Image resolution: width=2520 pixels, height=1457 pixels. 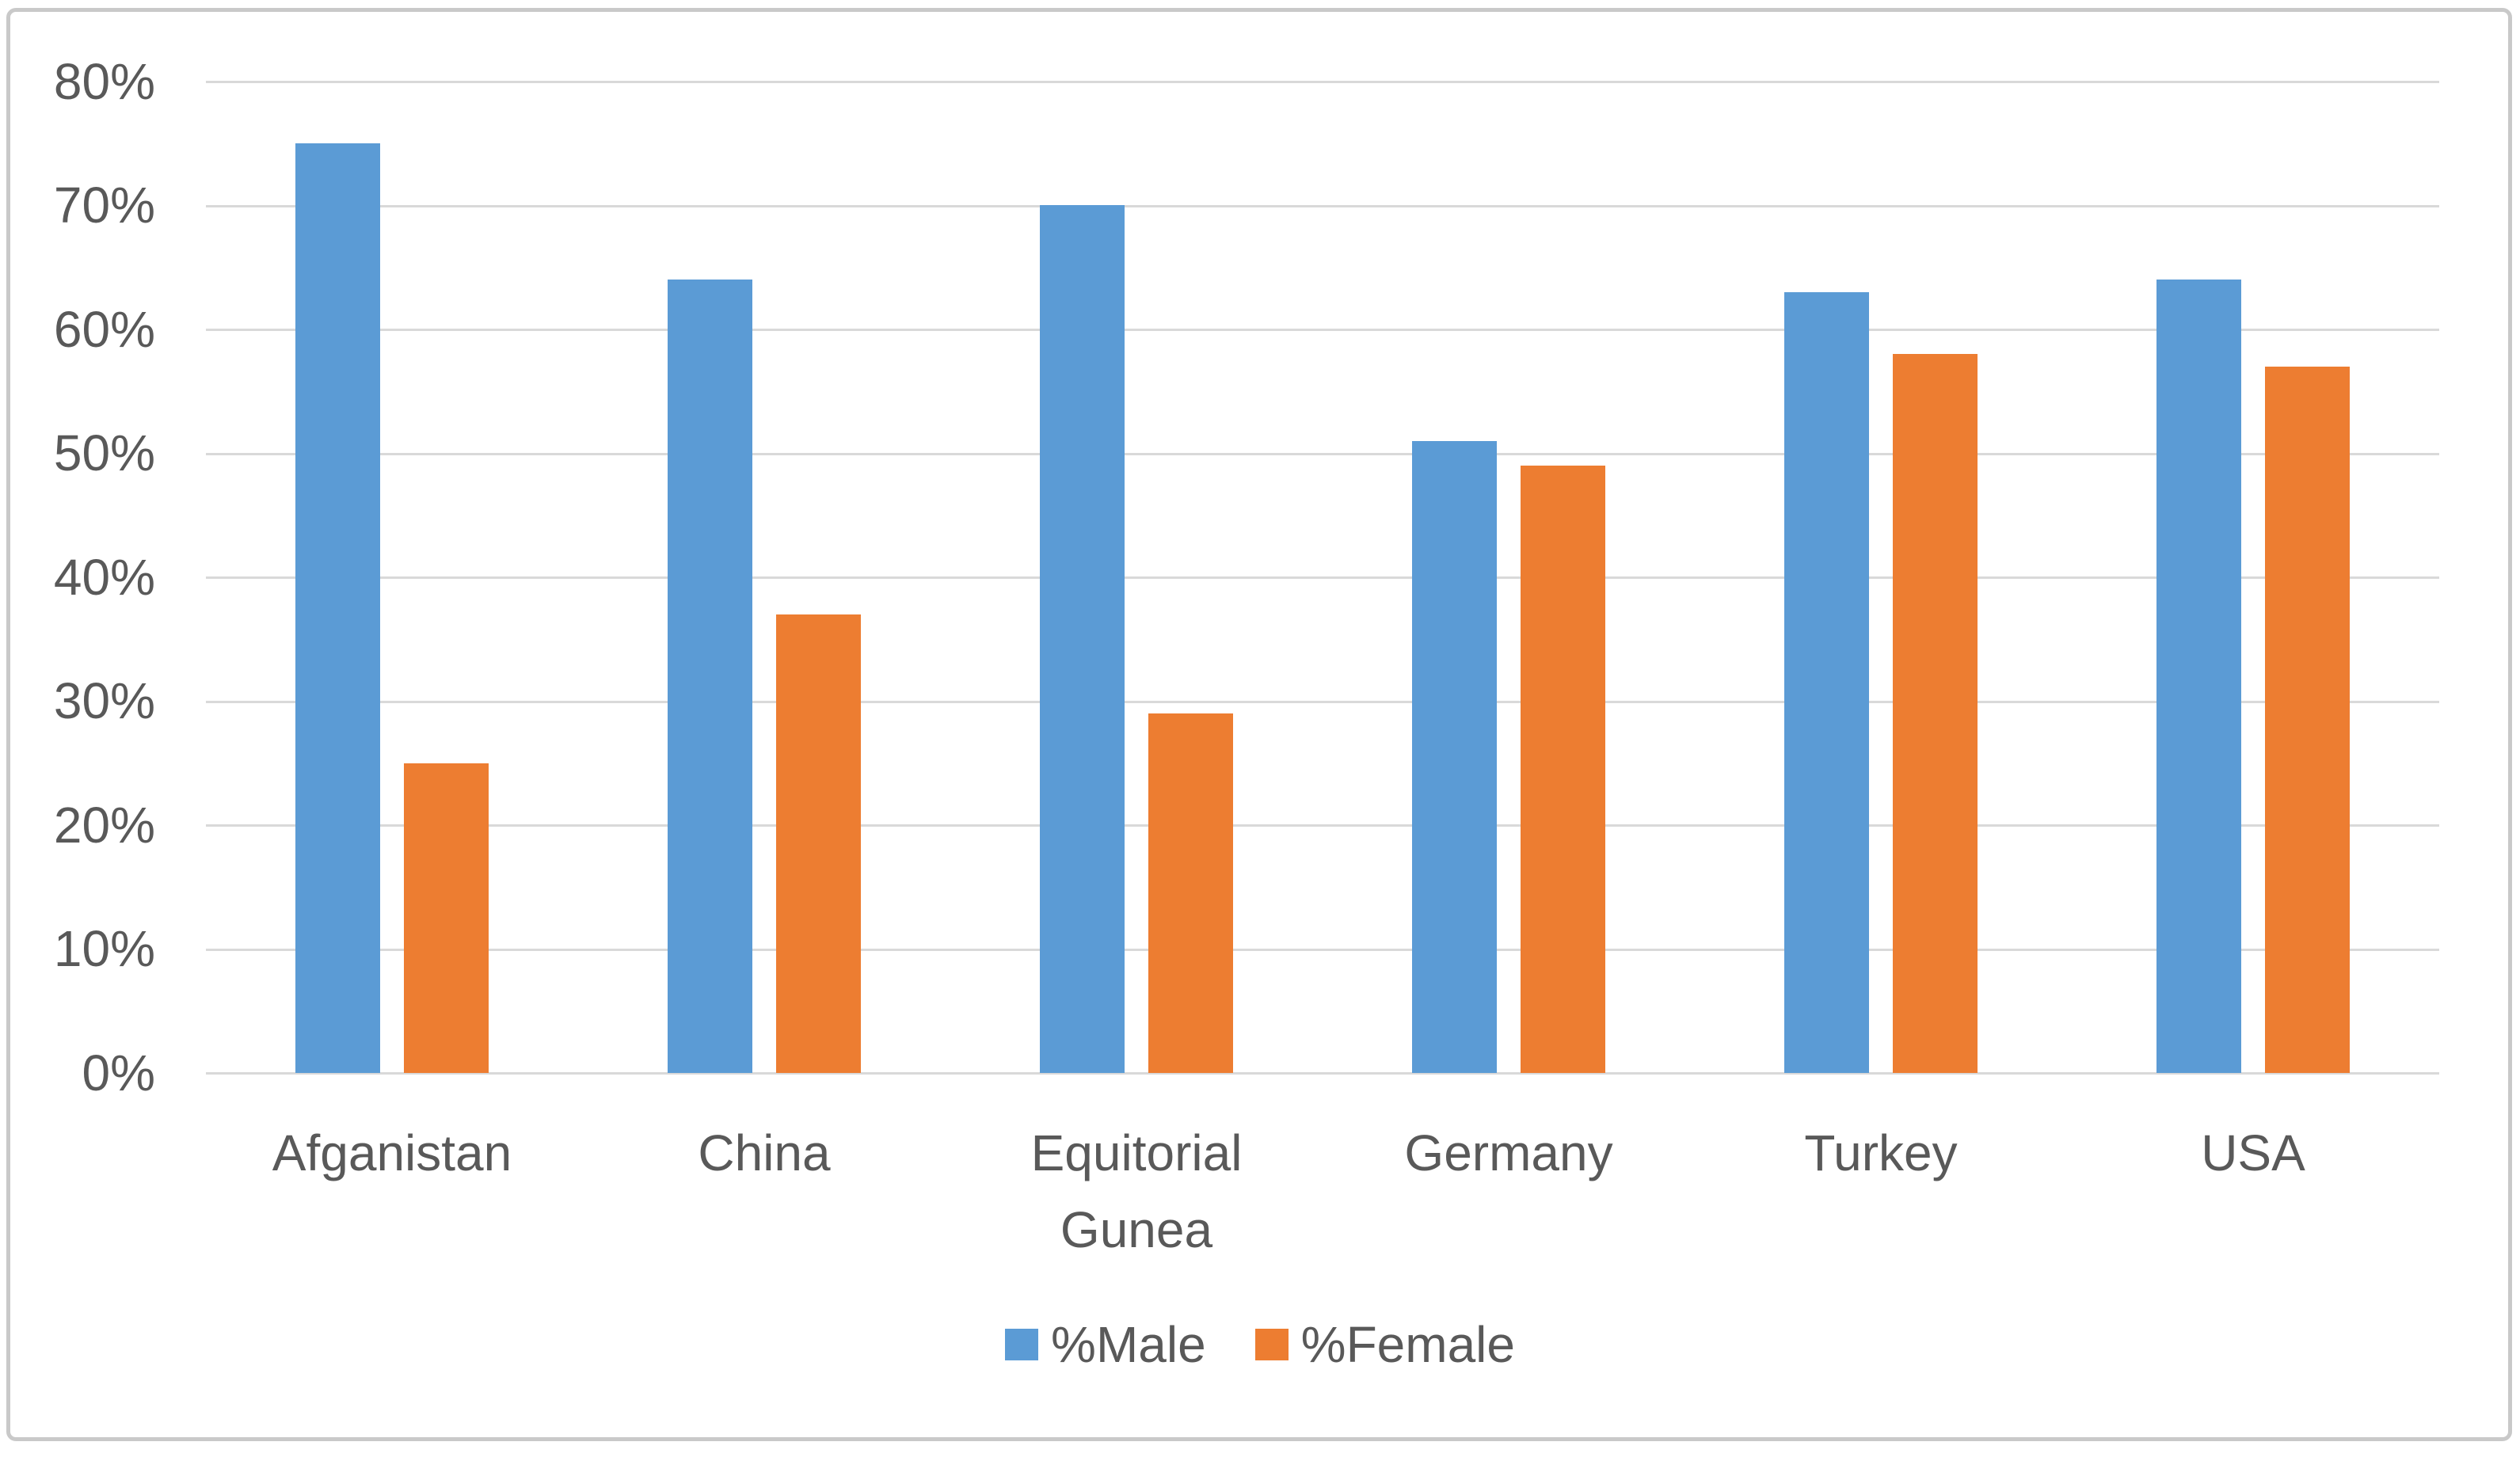 What do you see at coordinates (710, 676) in the screenshot?
I see `bar-male-china` at bounding box center [710, 676].